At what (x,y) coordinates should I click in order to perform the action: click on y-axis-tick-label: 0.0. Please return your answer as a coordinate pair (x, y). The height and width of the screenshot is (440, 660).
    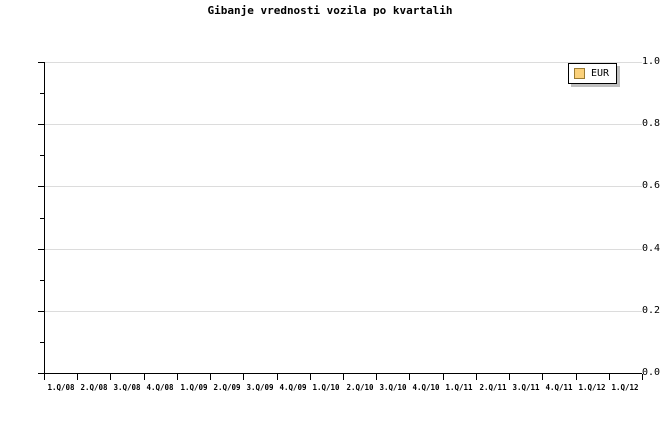
    Looking at the image, I should click on (650, 372).